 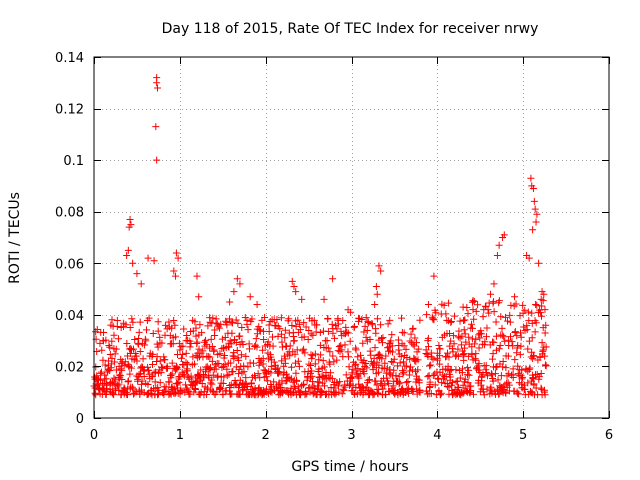 What do you see at coordinates (69, 213) in the screenshot?
I see `y-tick-label: 0.08` at bounding box center [69, 213].